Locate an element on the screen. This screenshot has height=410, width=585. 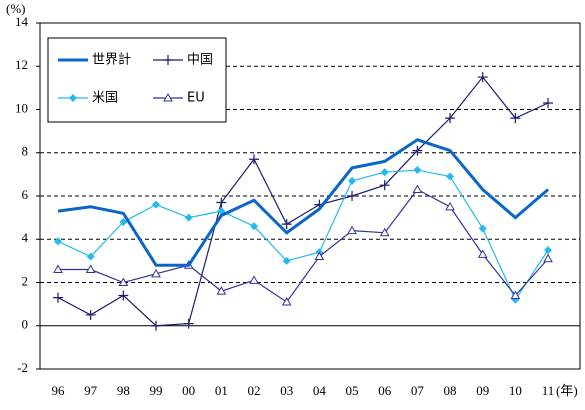
x-tick-label: 07 is located at coordinates (418, 390).